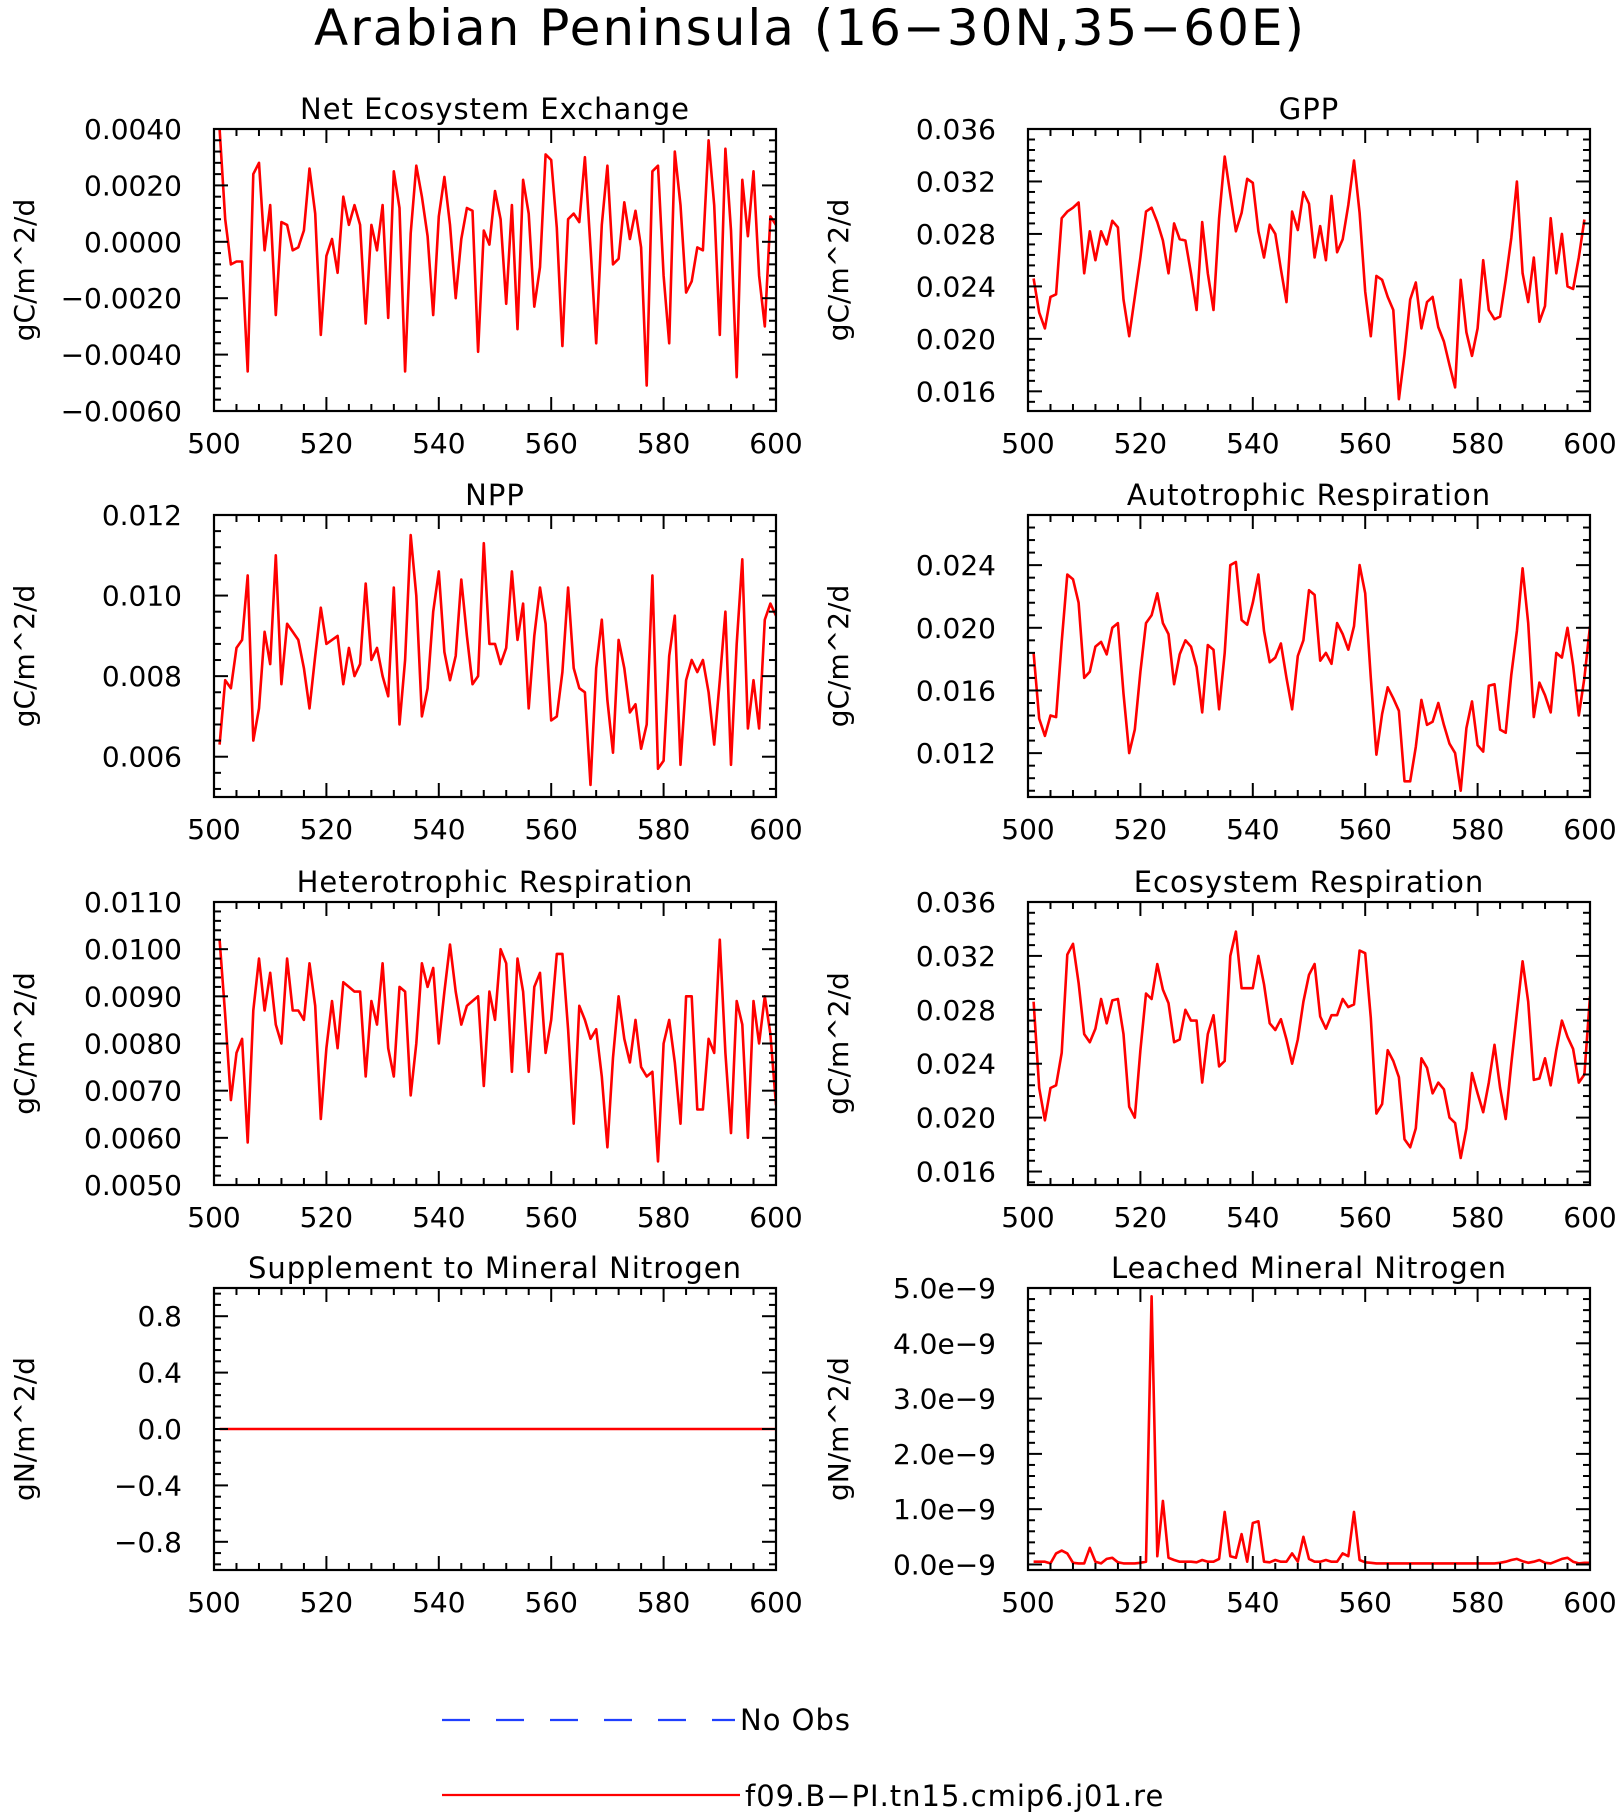 This screenshot has height=1820, width=1620. Describe the element at coordinates (1309, 1268) in the screenshot. I see `panel-title: Leached Mineral Nitrogen` at that location.